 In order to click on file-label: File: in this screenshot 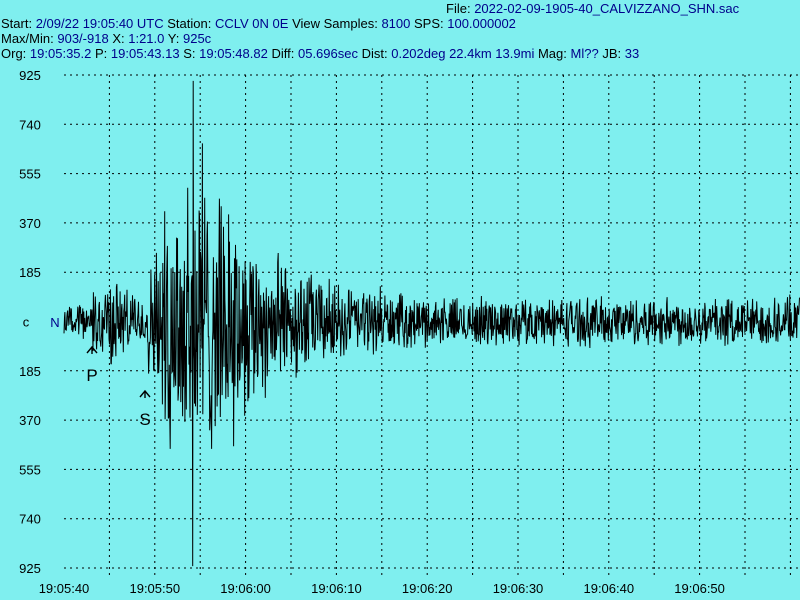, I will do `click(458, 8)`.